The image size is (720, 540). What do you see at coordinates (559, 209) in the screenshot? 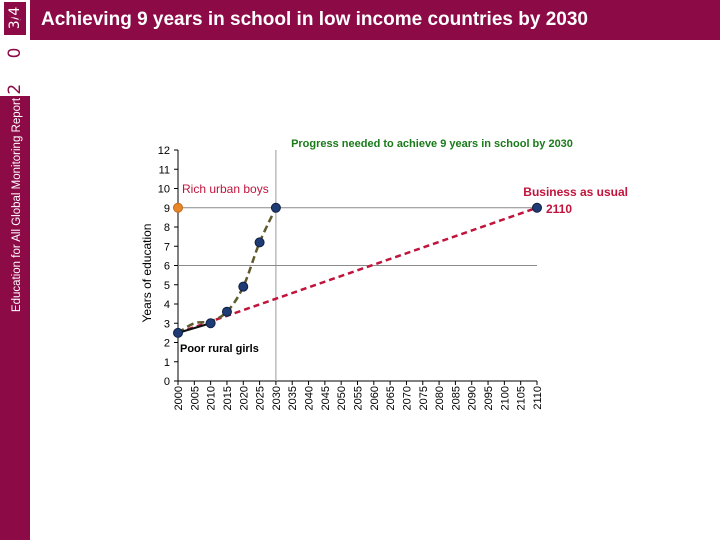
I see `business-year-label: 2110` at bounding box center [559, 209].